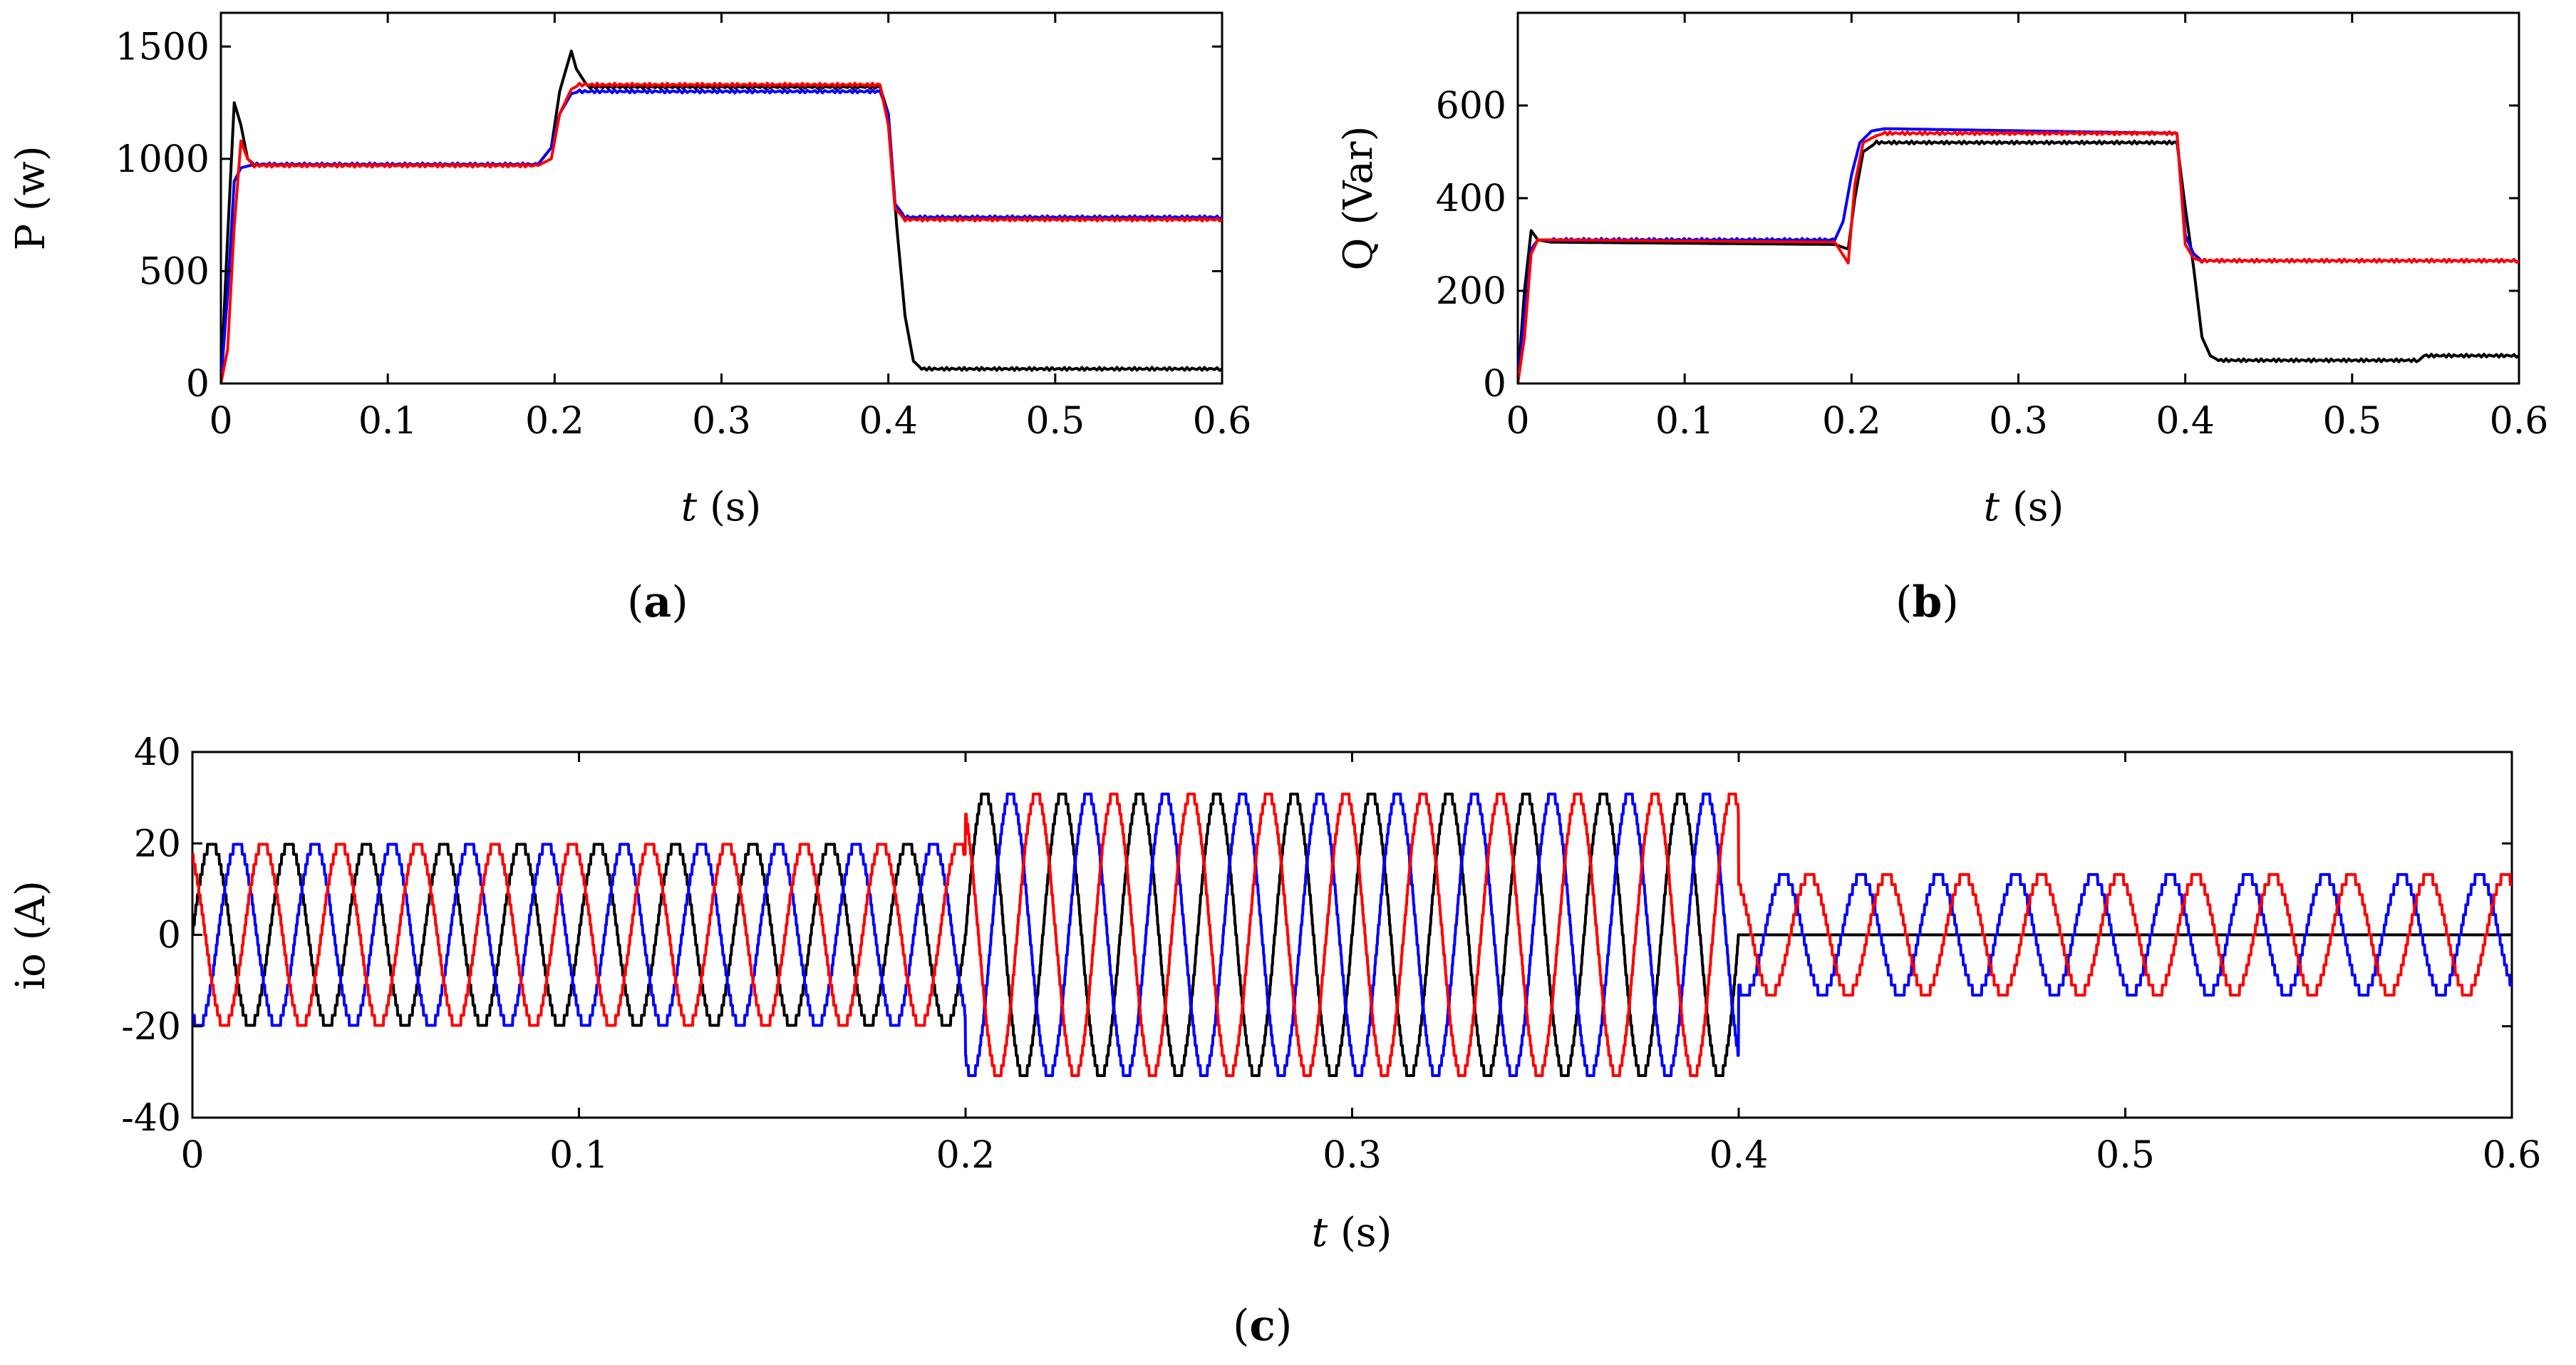  I want to click on panel-a-ytick-label: 0, so click(198, 384).